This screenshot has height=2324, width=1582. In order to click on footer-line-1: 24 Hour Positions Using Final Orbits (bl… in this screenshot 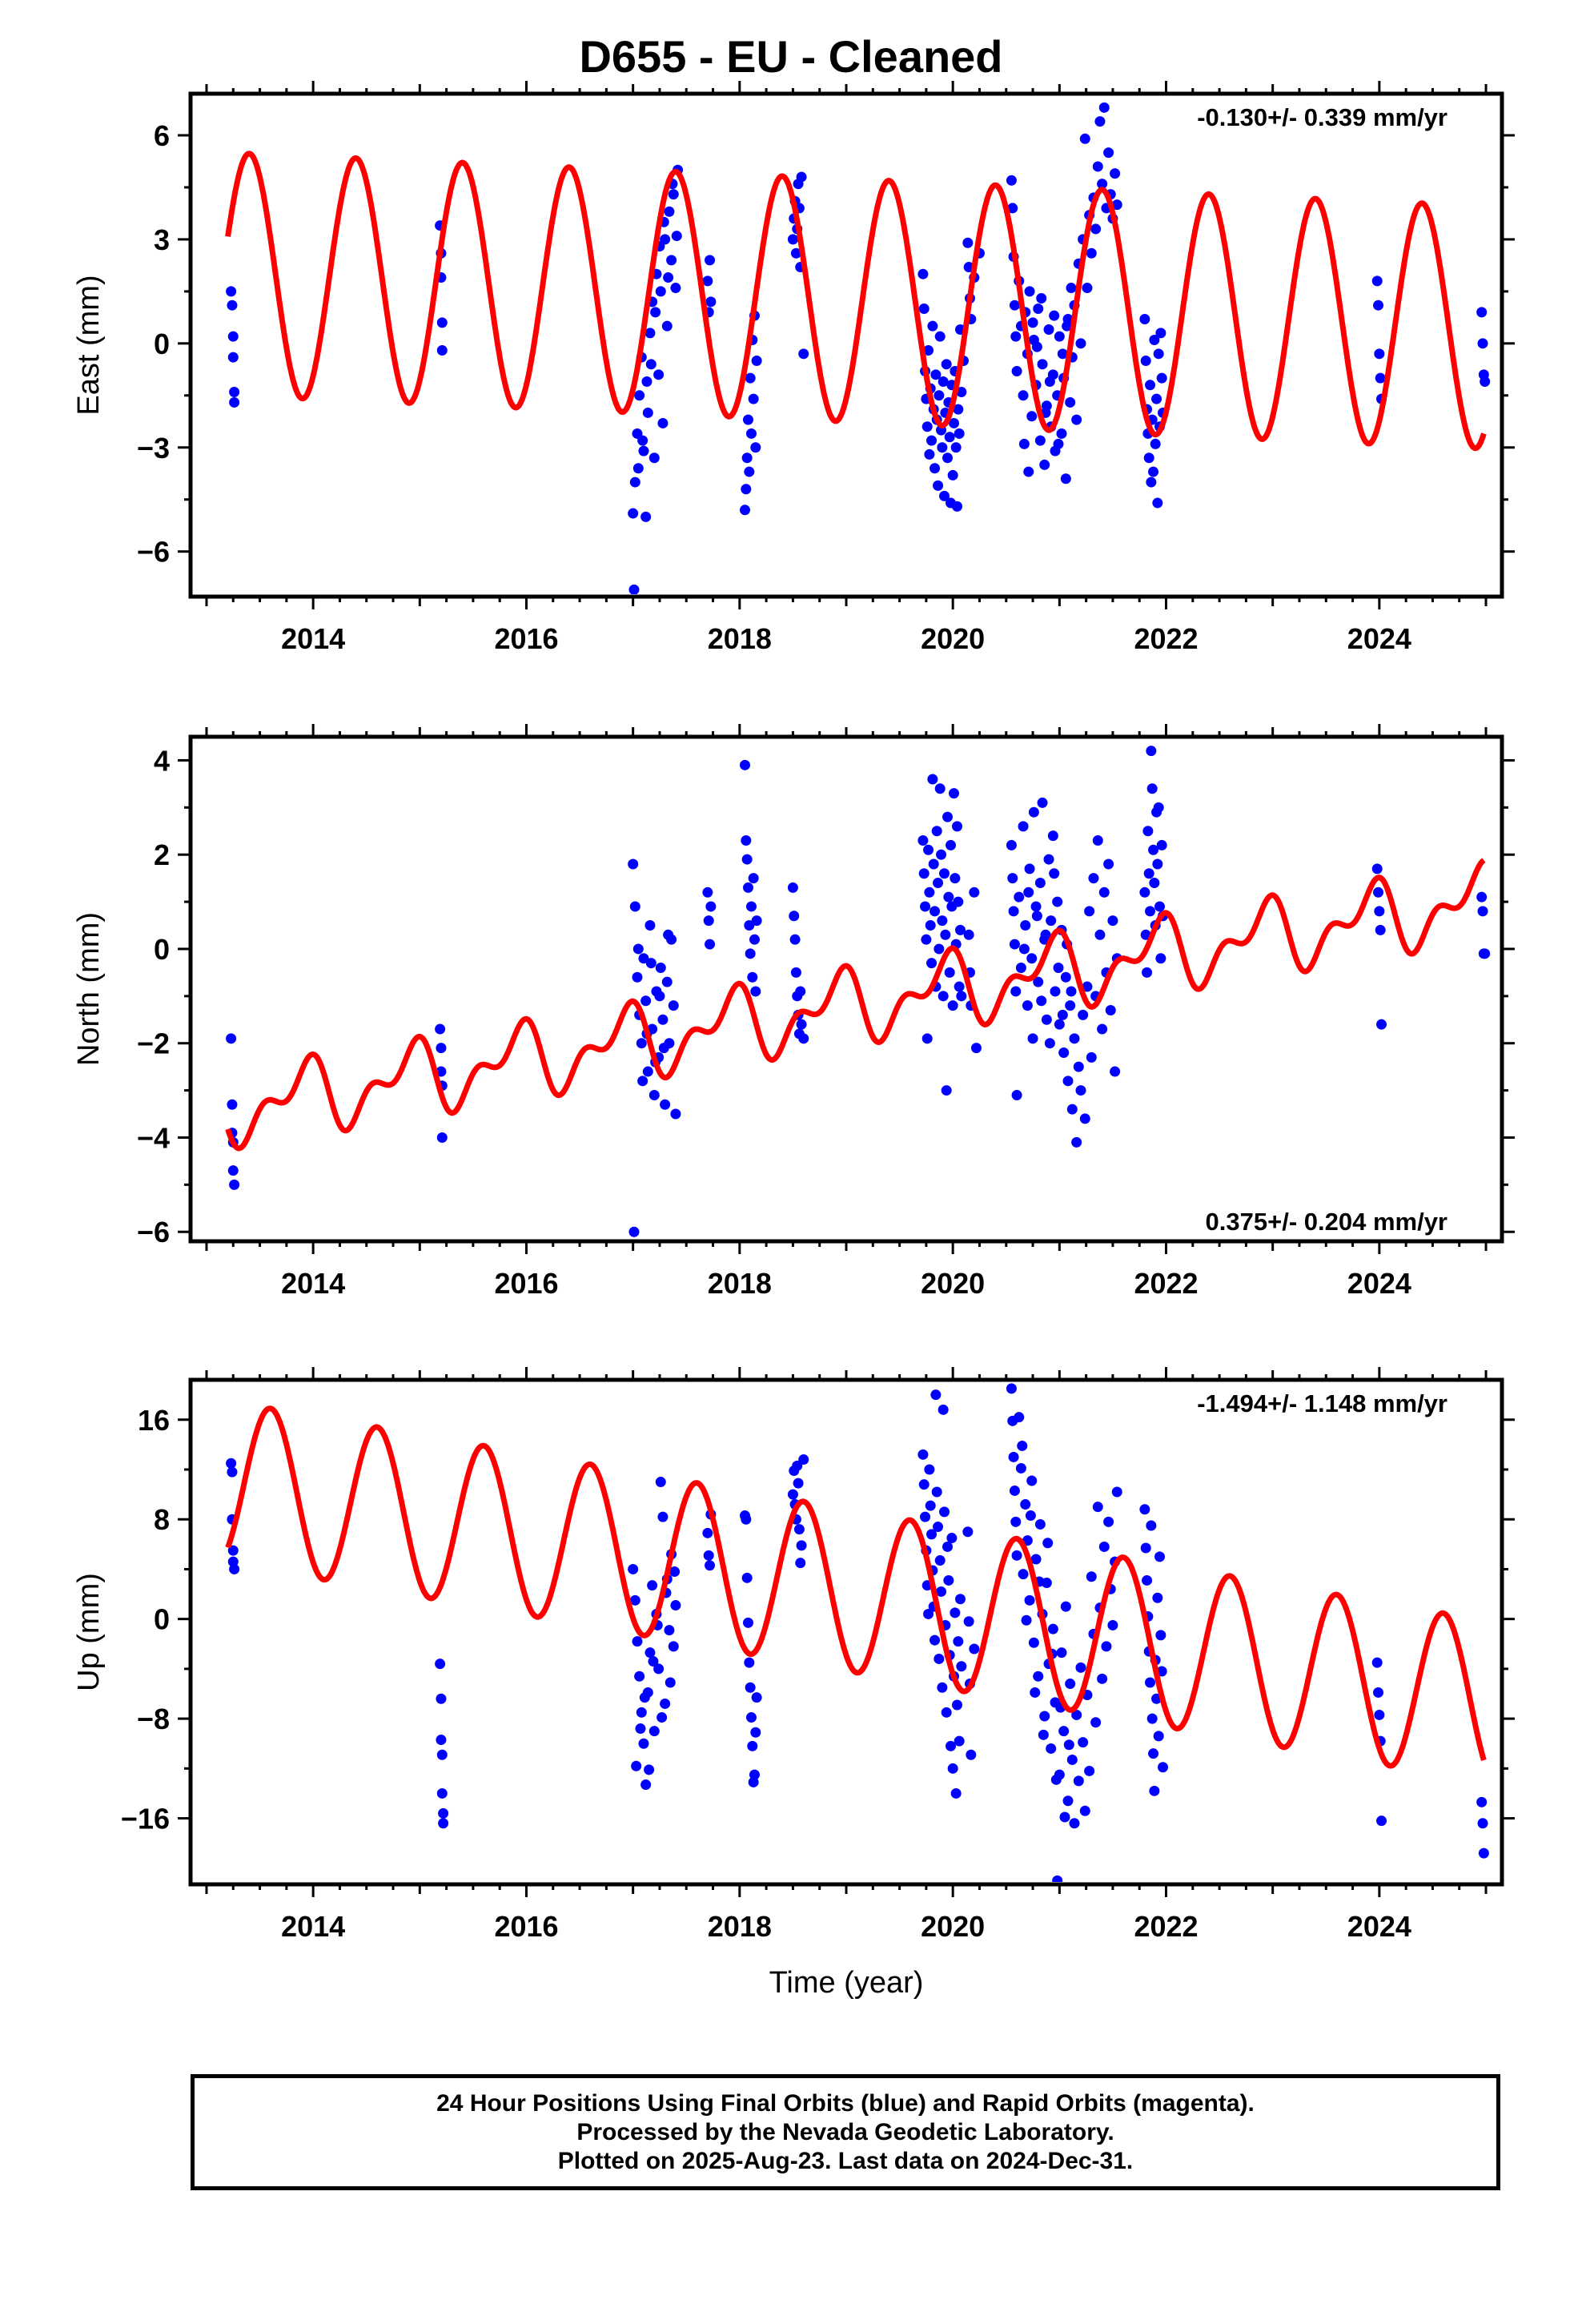, I will do `click(846, 2103)`.